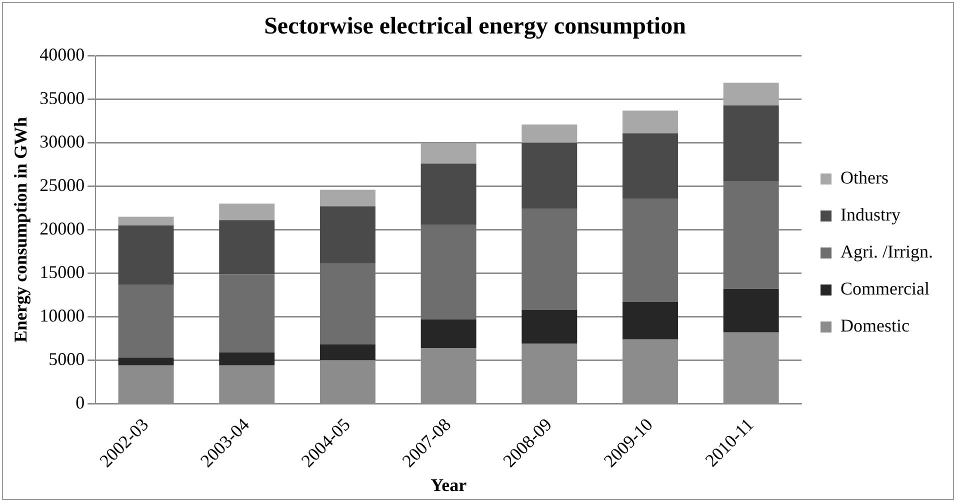  Describe the element at coordinates (448, 484) in the screenshot. I see `x-axis-title: Year` at that location.